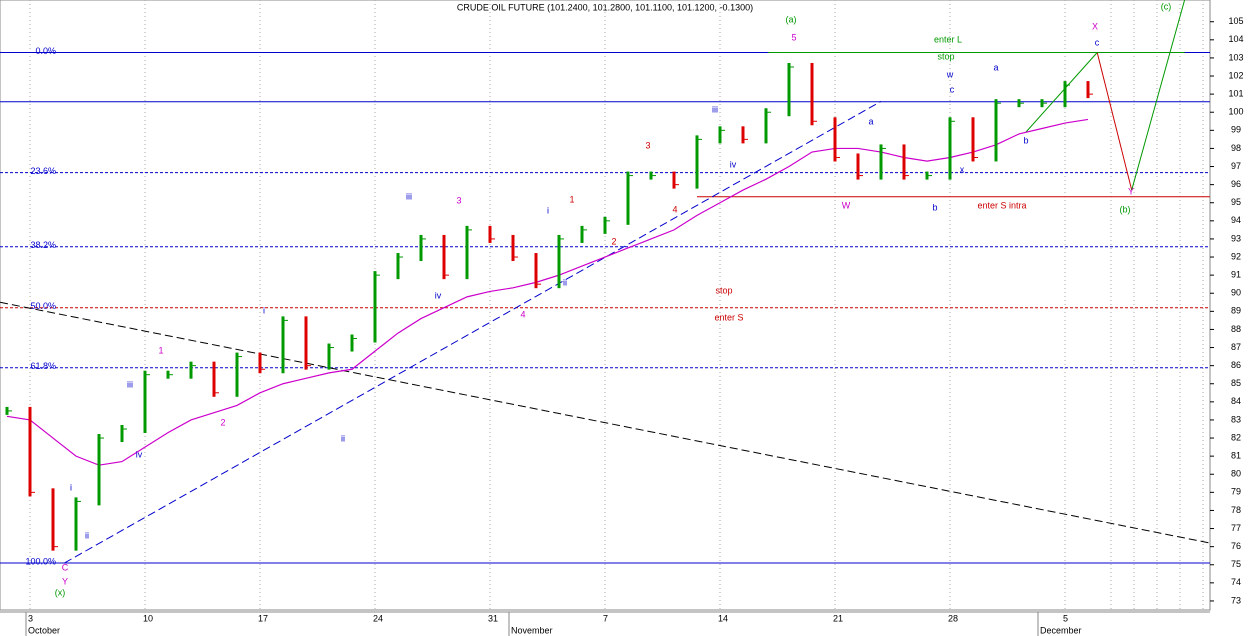 This screenshot has width=1250, height=636. Describe the element at coordinates (1001, 205) in the screenshot. I see `wave-label: enter S intra` at that location.